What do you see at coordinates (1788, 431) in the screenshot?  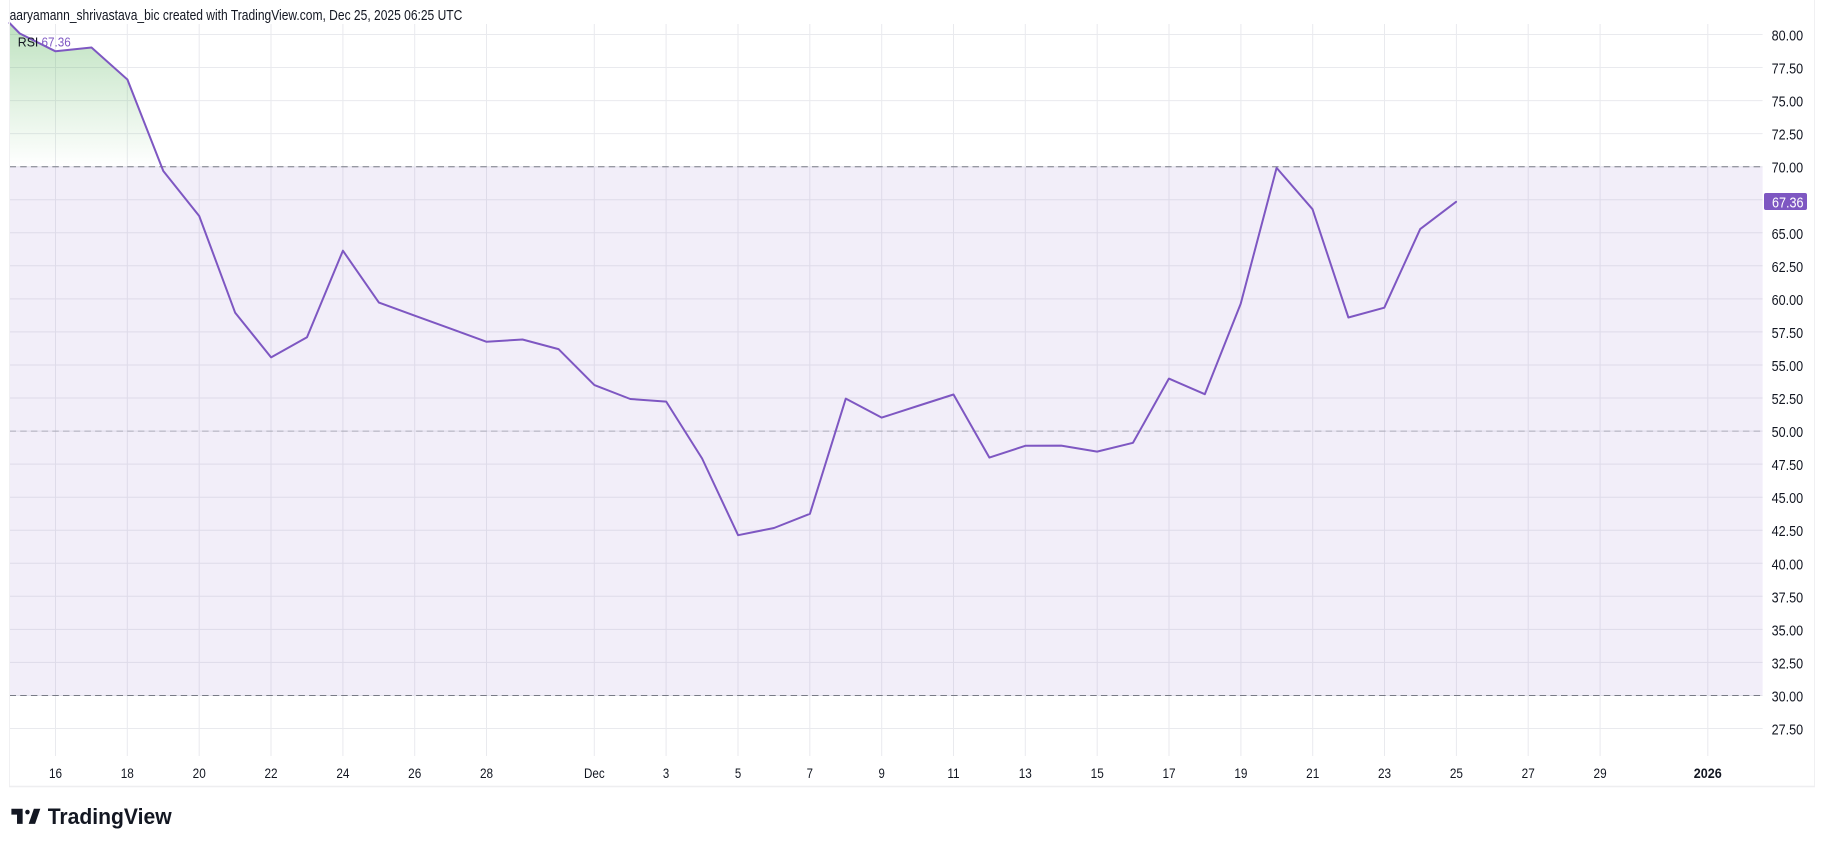 I see `svg-text: 50.00` at bounding box center [1788, 431].